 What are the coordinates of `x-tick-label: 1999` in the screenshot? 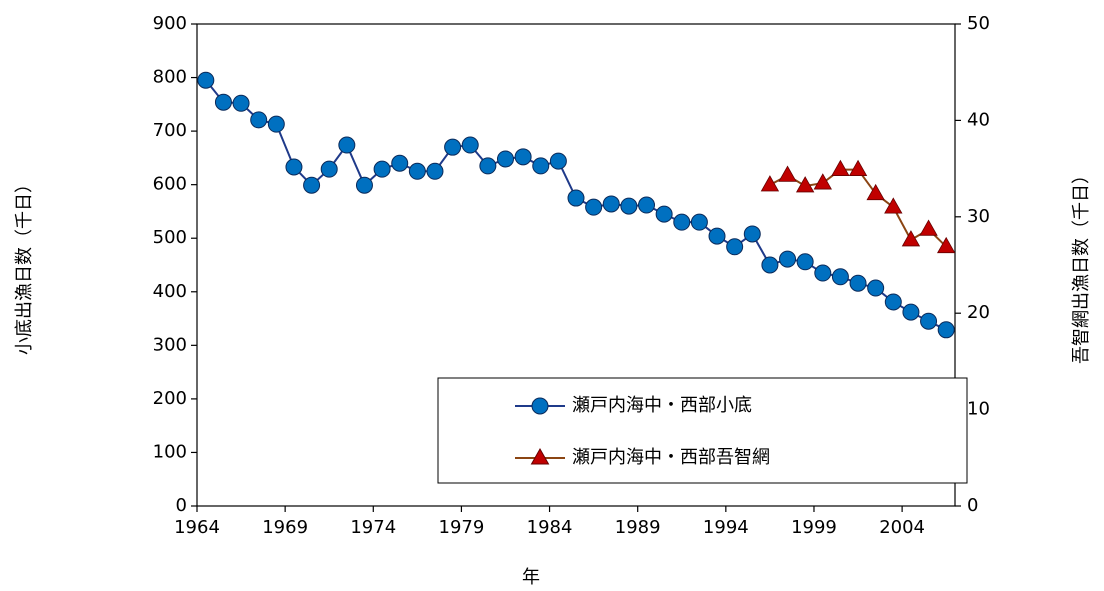 It's located at (814, 527).